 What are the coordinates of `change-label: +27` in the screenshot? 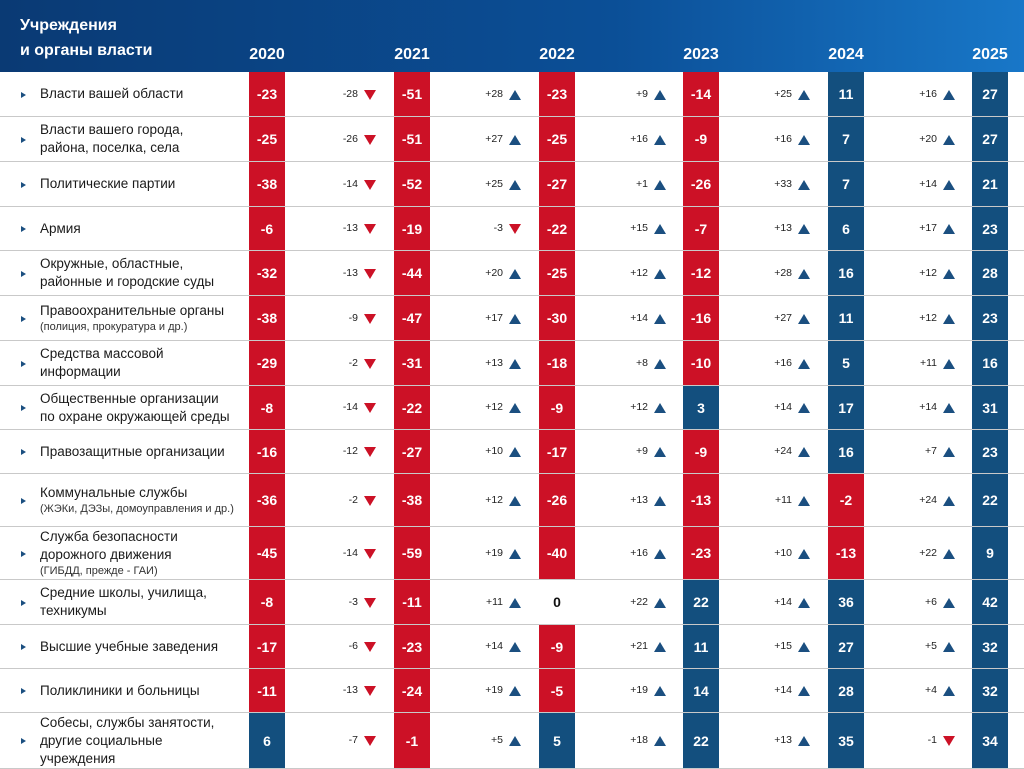 It's located at (494, 138).